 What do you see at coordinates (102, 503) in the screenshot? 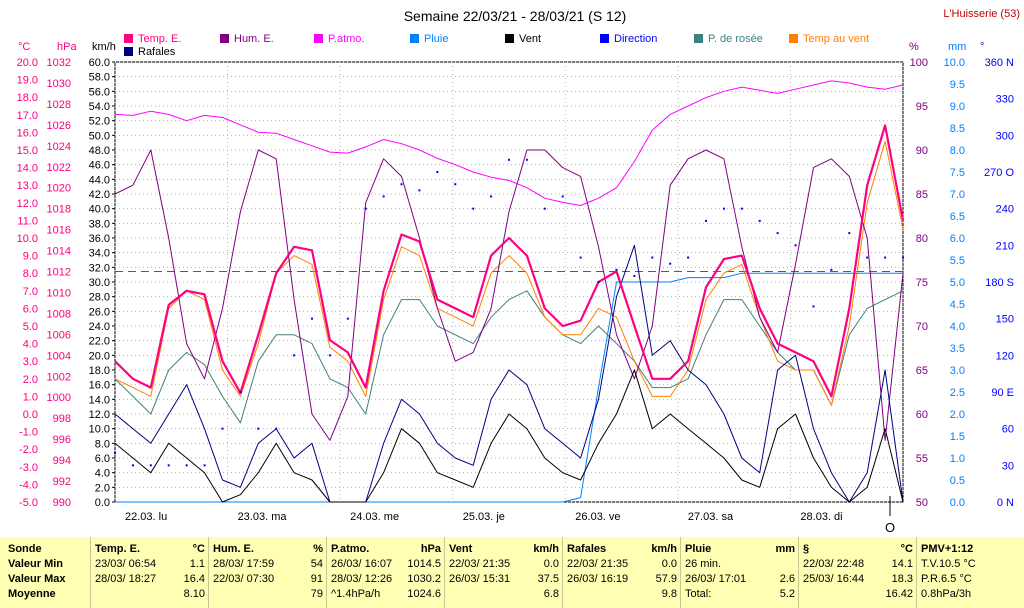
I see `y-tick-label-wind: 0.0` at bounding box center [102, 503].